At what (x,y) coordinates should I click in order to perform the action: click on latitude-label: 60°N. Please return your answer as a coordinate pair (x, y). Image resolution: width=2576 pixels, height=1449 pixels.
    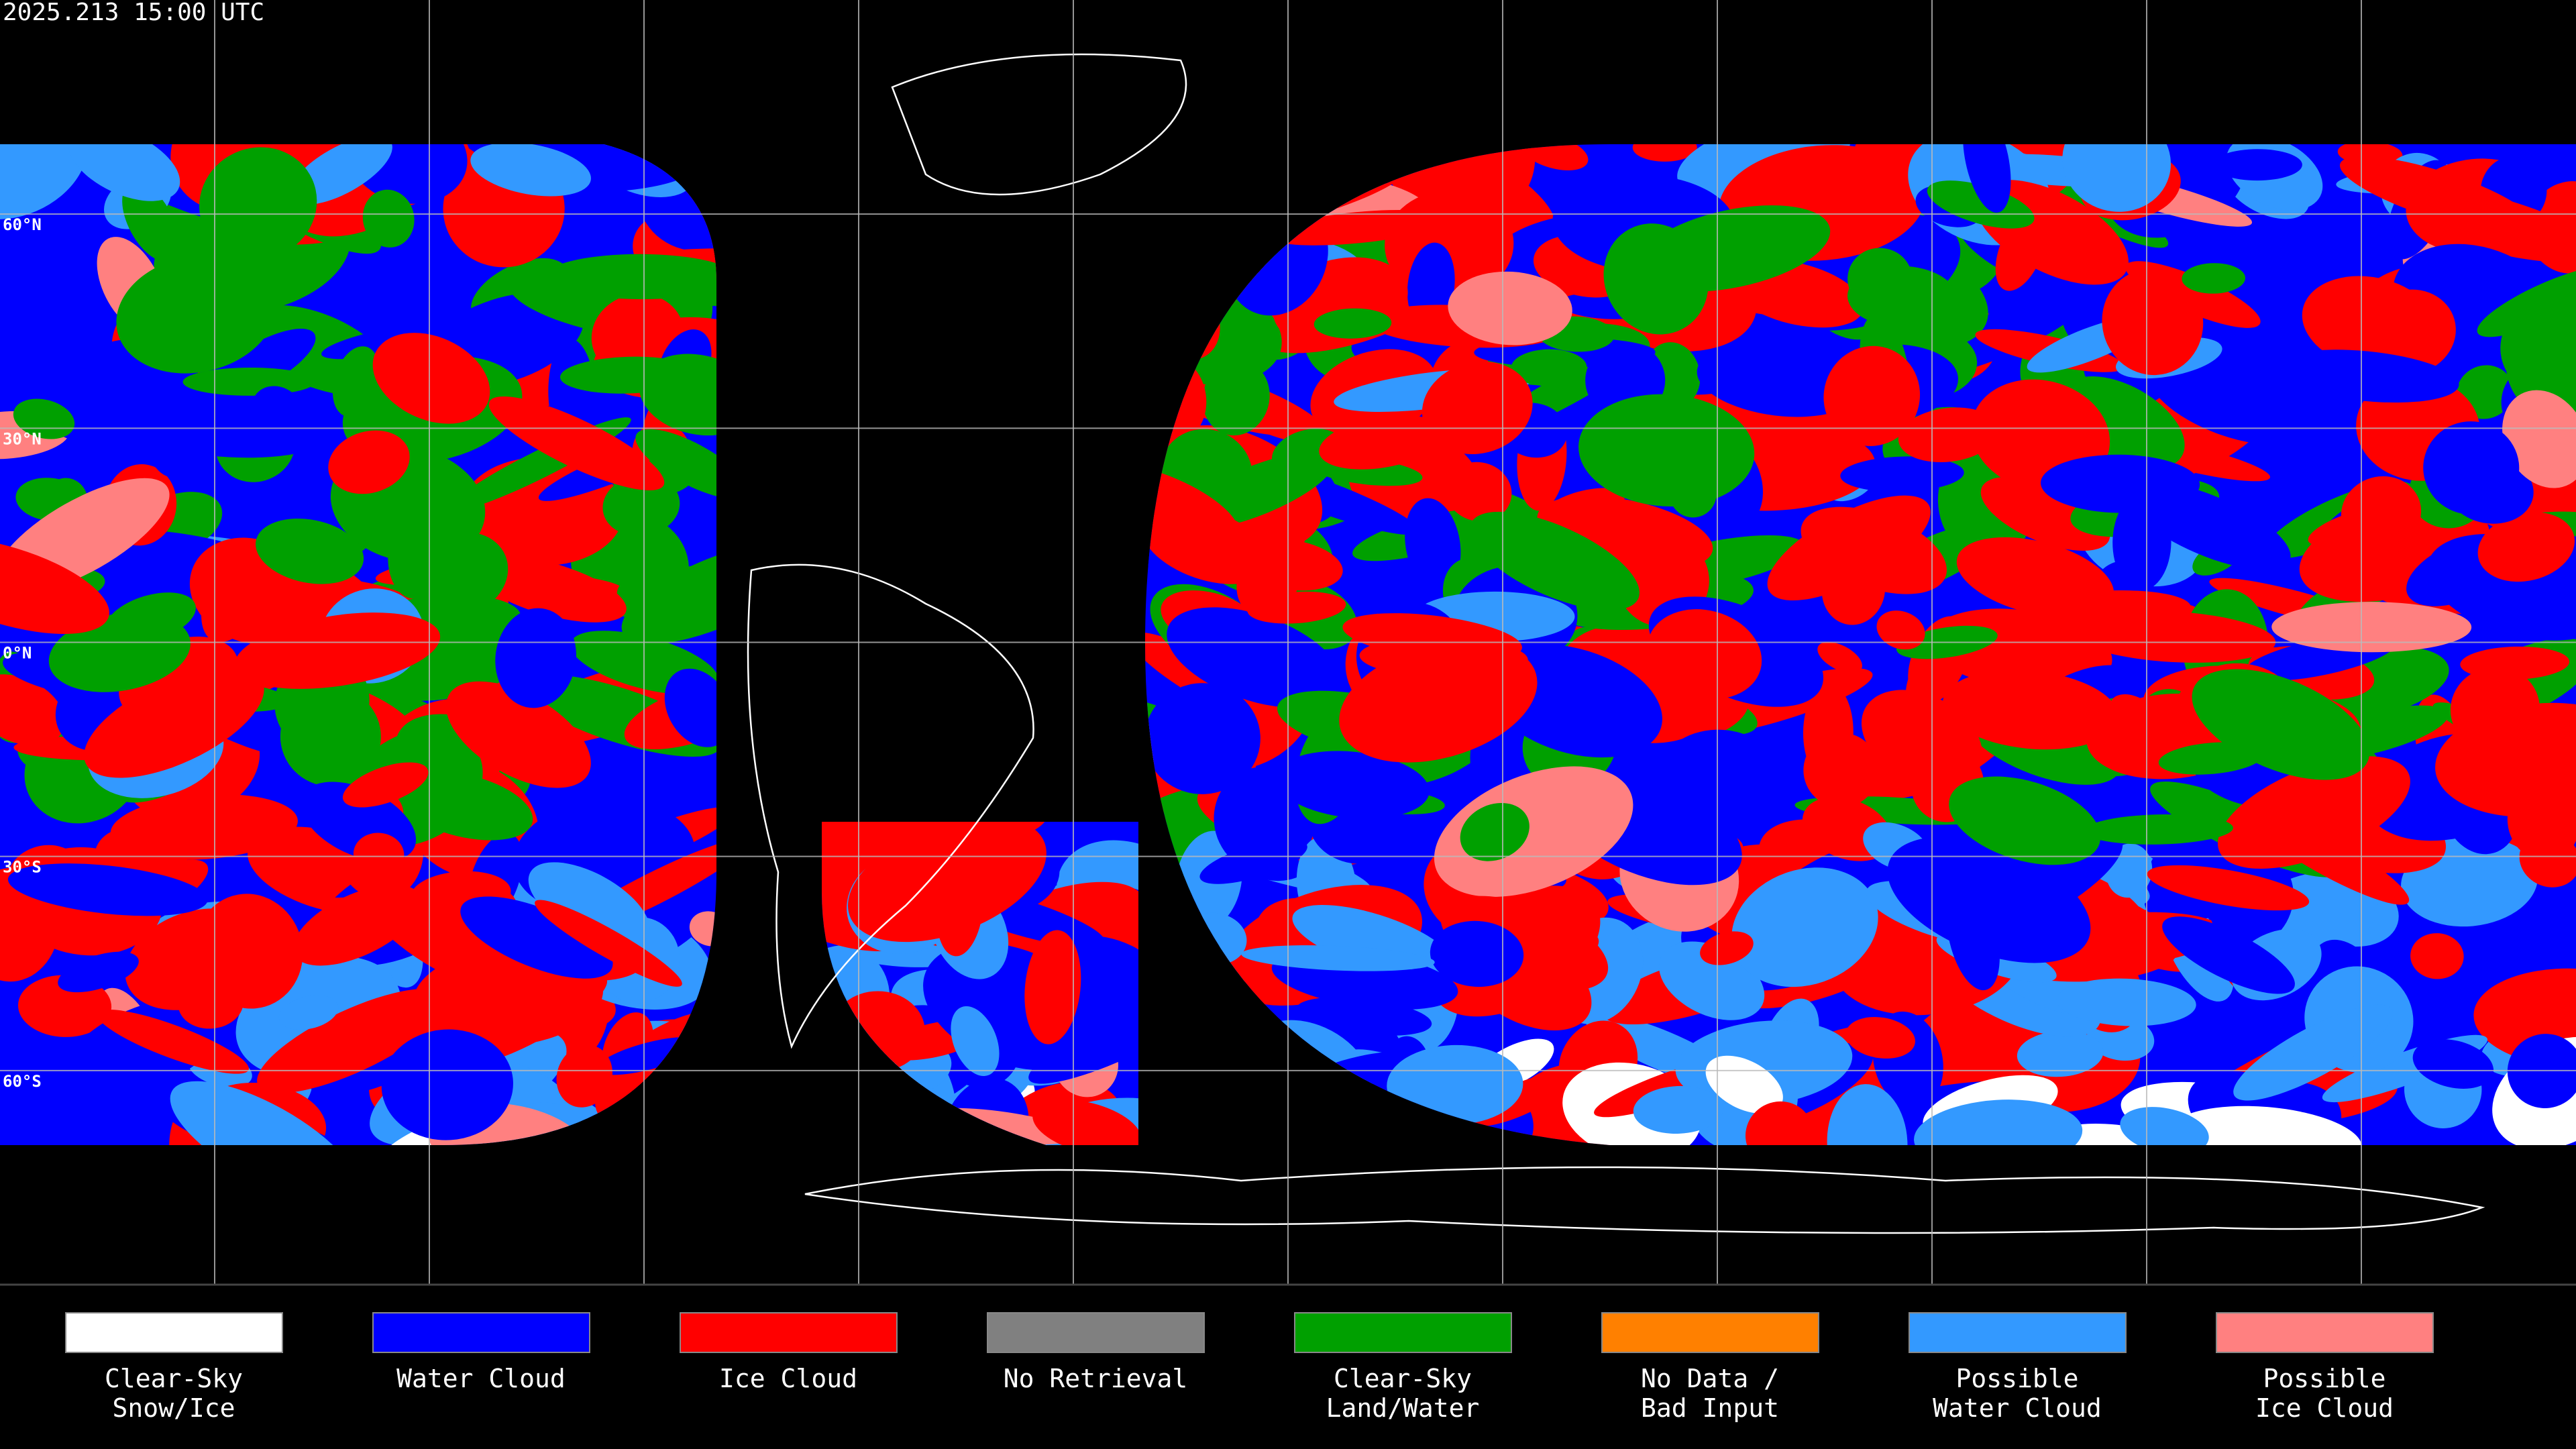
    Looking at the image, I should click on (22, 224).